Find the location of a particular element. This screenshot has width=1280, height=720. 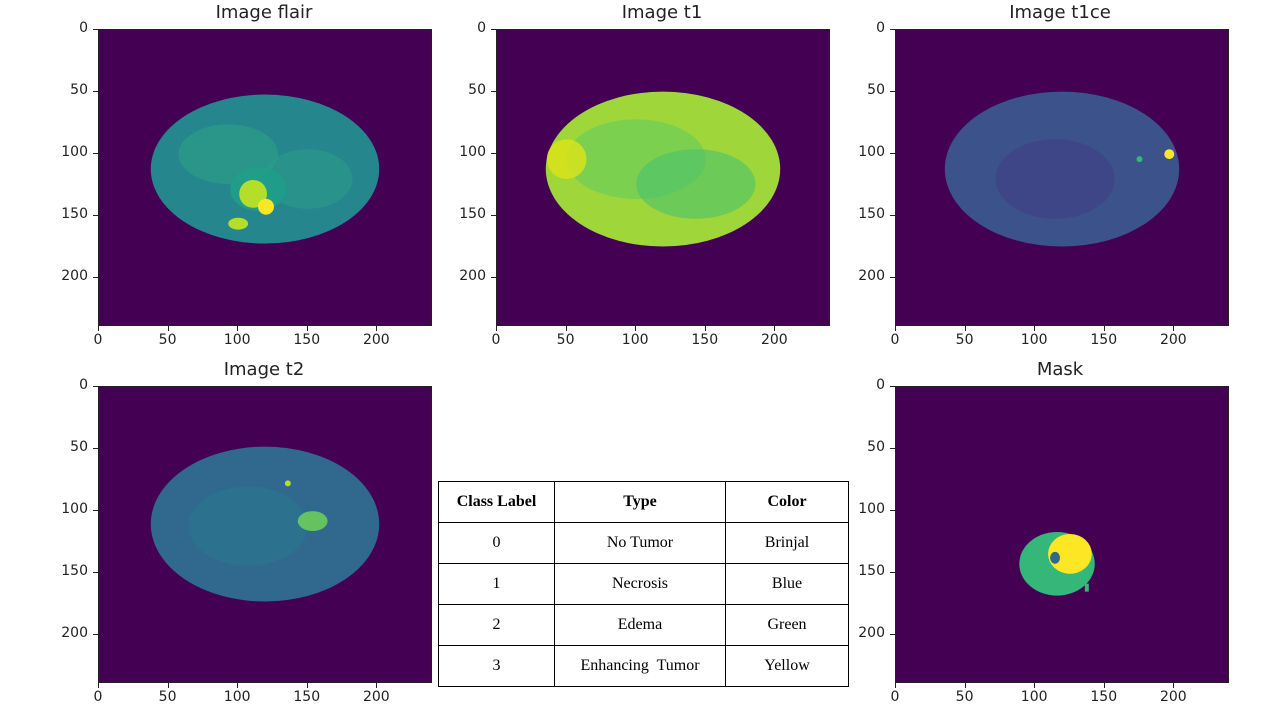

cell-class-label: 0 is located at coordinates (496, 543).